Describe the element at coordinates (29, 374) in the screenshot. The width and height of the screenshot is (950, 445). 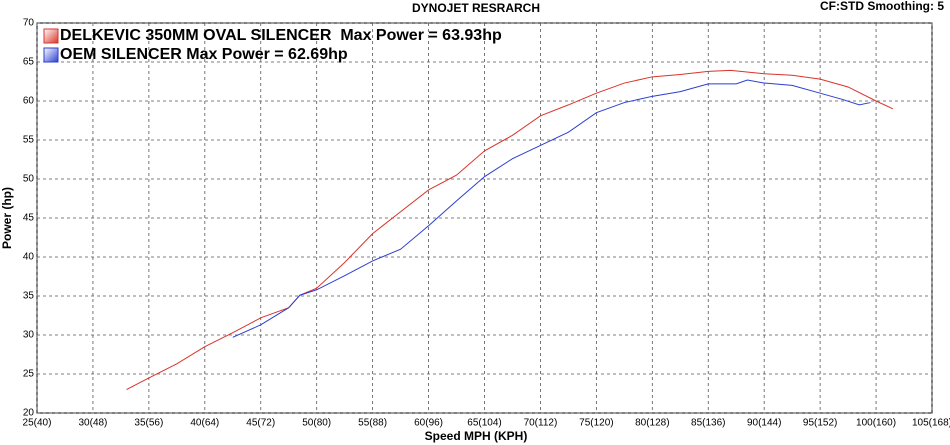
I see `y-tick-label: 25` at that location.